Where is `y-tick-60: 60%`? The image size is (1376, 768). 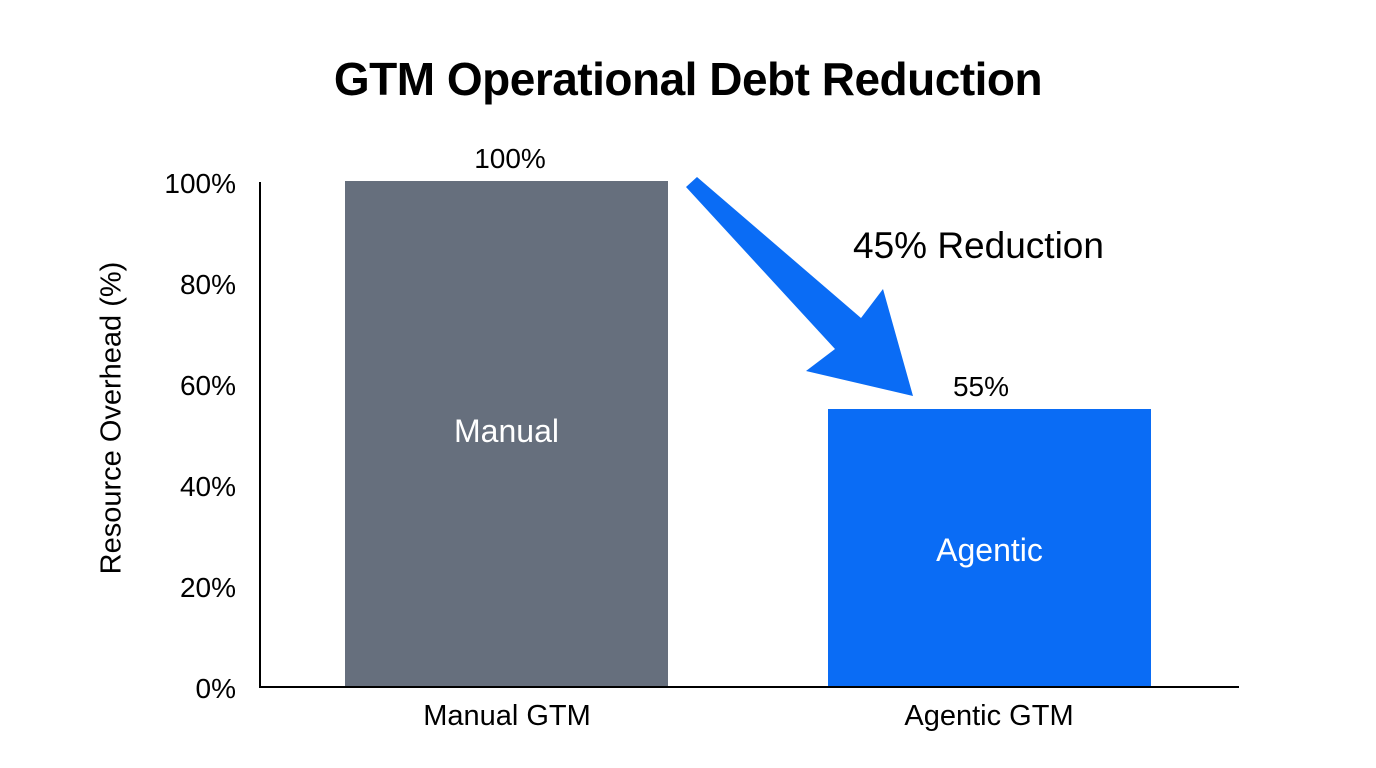
y-tick-60: 60% is located at coordinates (207, 385).